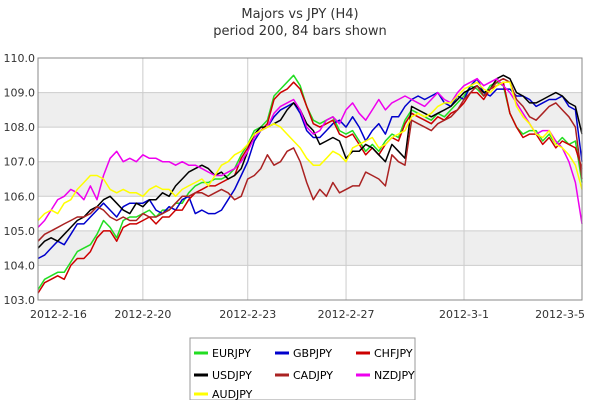 The width and height of the screenshot is (600, 400). What do you see at coordinates (20, 196) in the screenshot?
I see `y-tick-label: 106.0` at bounding box center [20, 196].